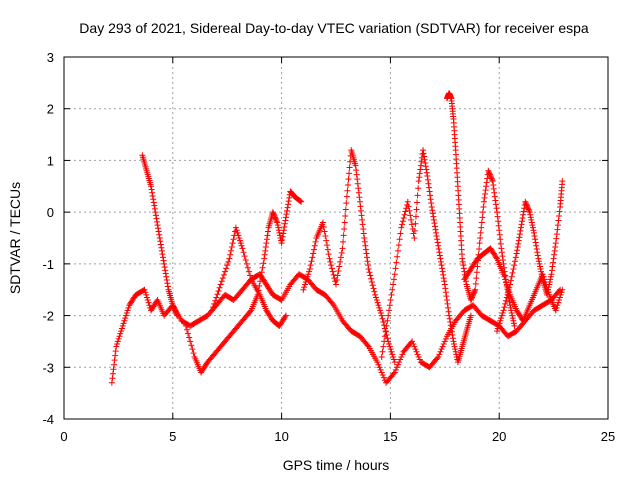 The image size is (640, 480). I want to click on series-sat-e, so click(349, 256).